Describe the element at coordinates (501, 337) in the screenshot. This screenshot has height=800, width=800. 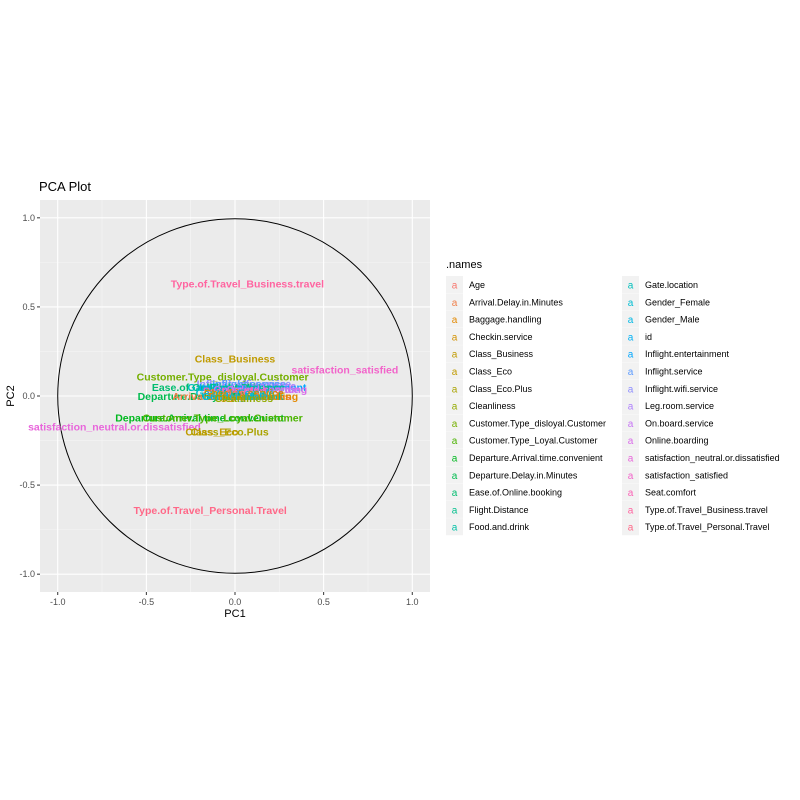
I see `legend-item-label: Checkin.service` at that location.